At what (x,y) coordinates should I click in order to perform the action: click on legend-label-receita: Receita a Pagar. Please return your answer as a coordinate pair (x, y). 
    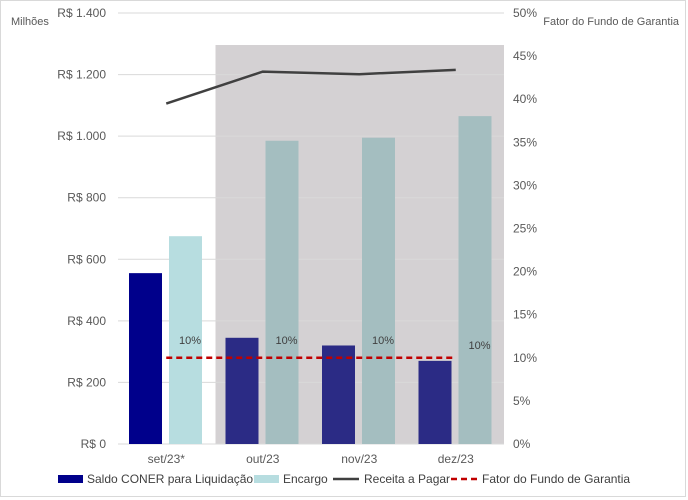
    Looking at the image, I should click on (407, 479).